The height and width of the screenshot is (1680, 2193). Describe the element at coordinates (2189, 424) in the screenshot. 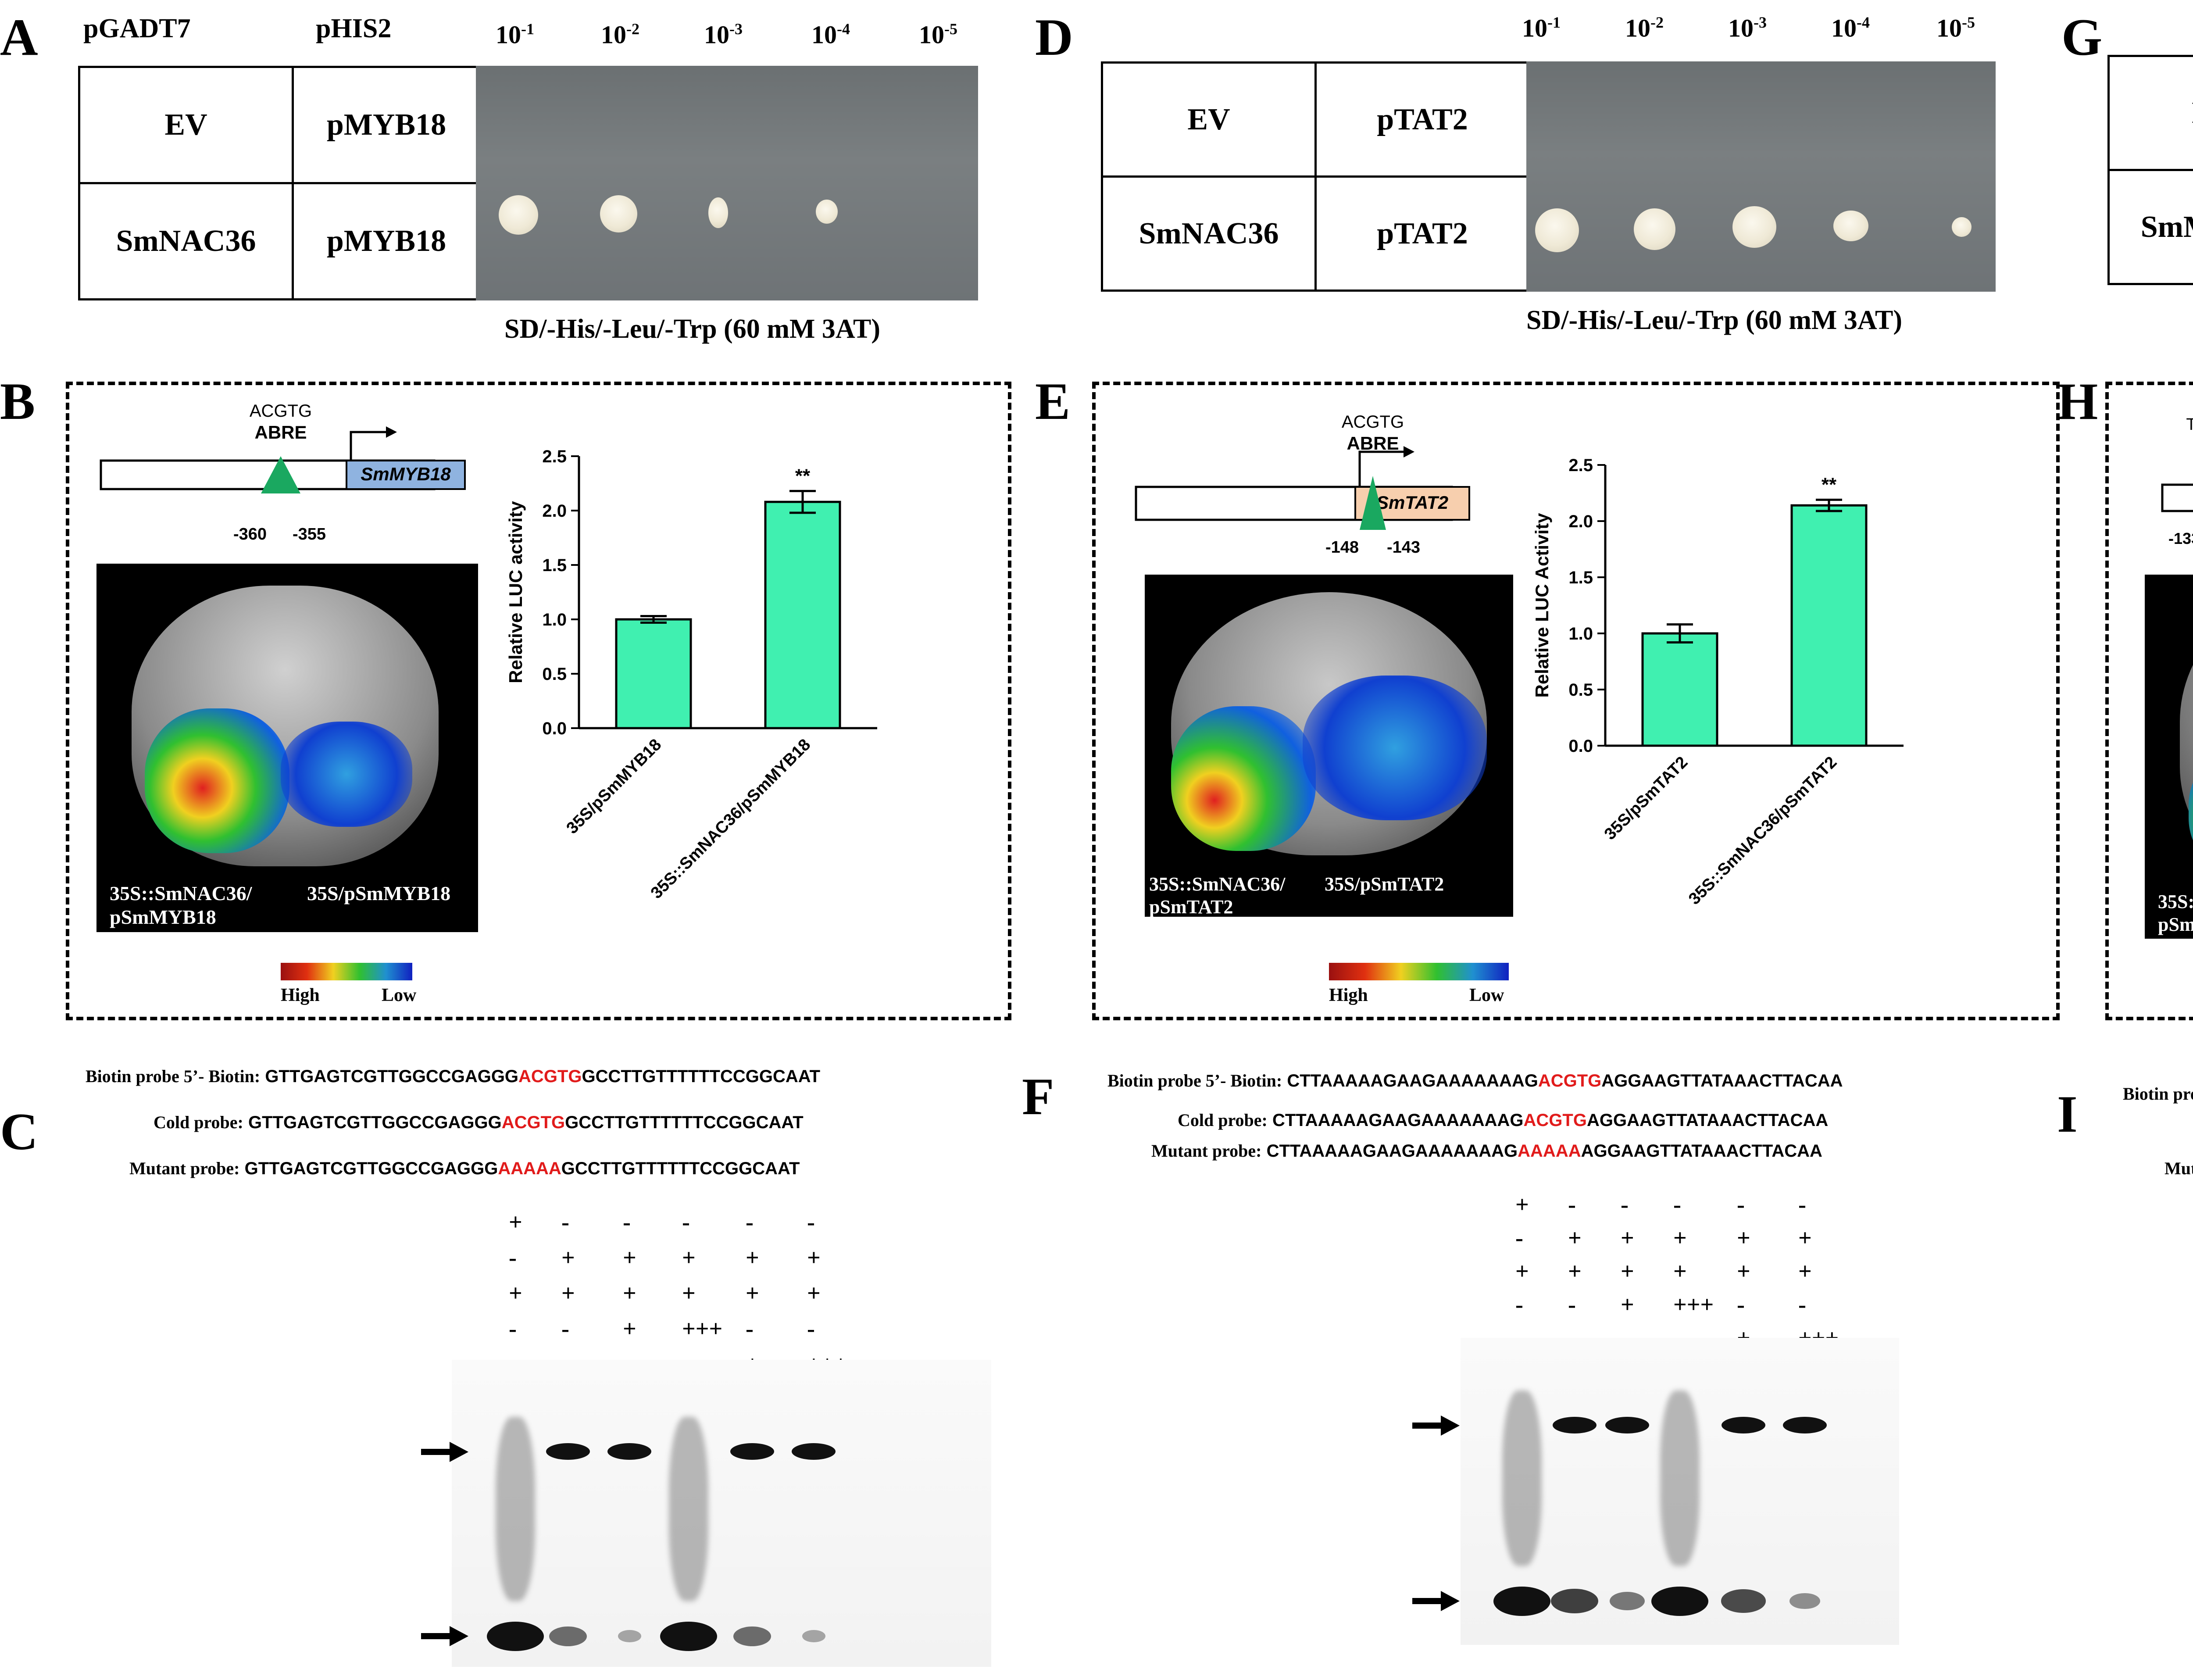

I see `motif-seq: TAACTG` at that location.